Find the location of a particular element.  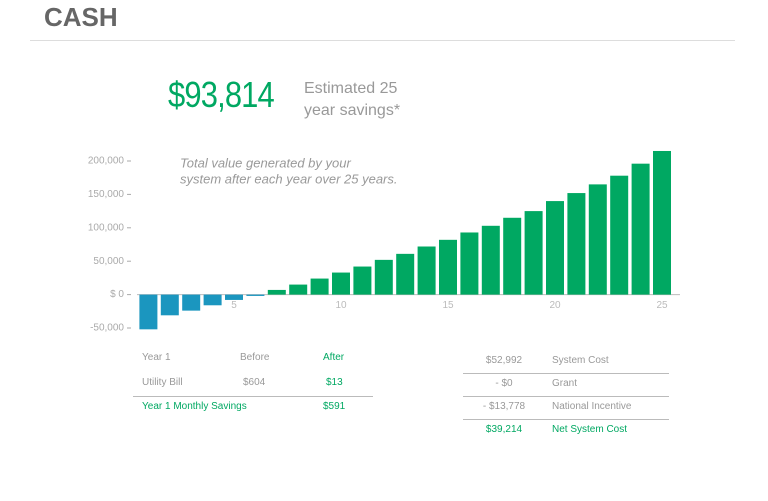

x-tick-label: 20 is located at coordinates (555, 305).